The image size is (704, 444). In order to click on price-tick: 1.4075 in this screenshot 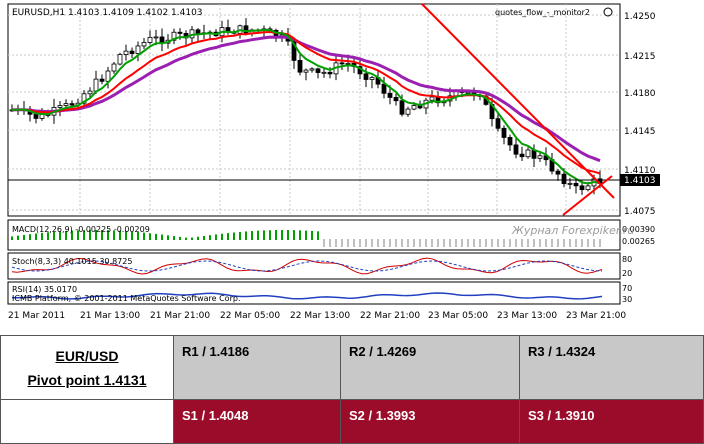, I will do `click(640, 212)`.